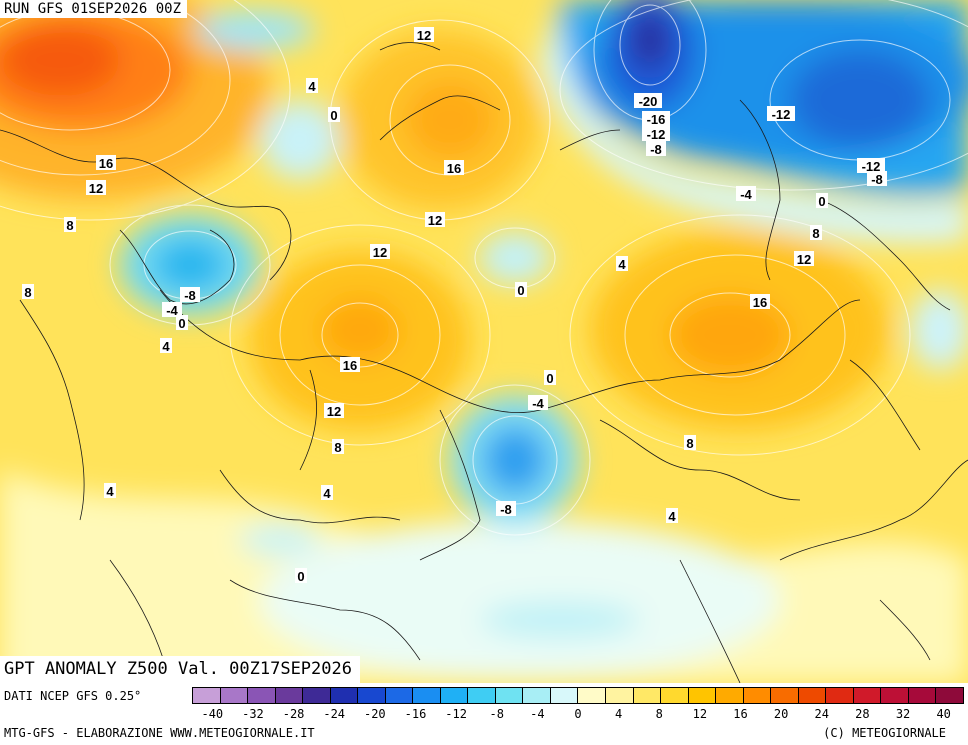 The height and width of the screenshot is (745, 968). I want to click on color-scale-tick: 28, so click(862, 714).